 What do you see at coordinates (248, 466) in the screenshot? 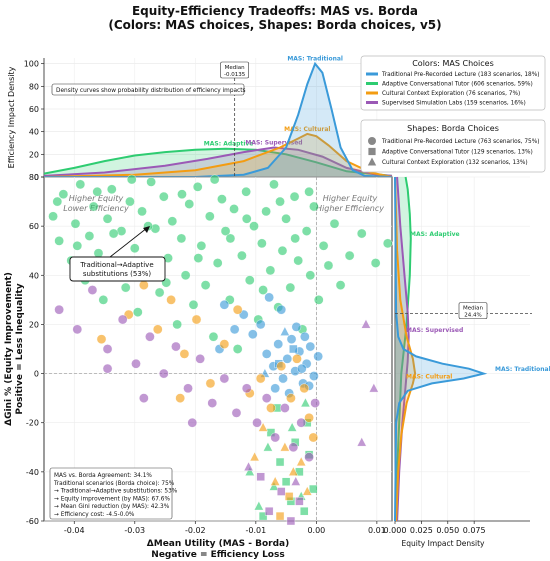
I see `point-supervised-triangle` at bounding box center [248, 466].